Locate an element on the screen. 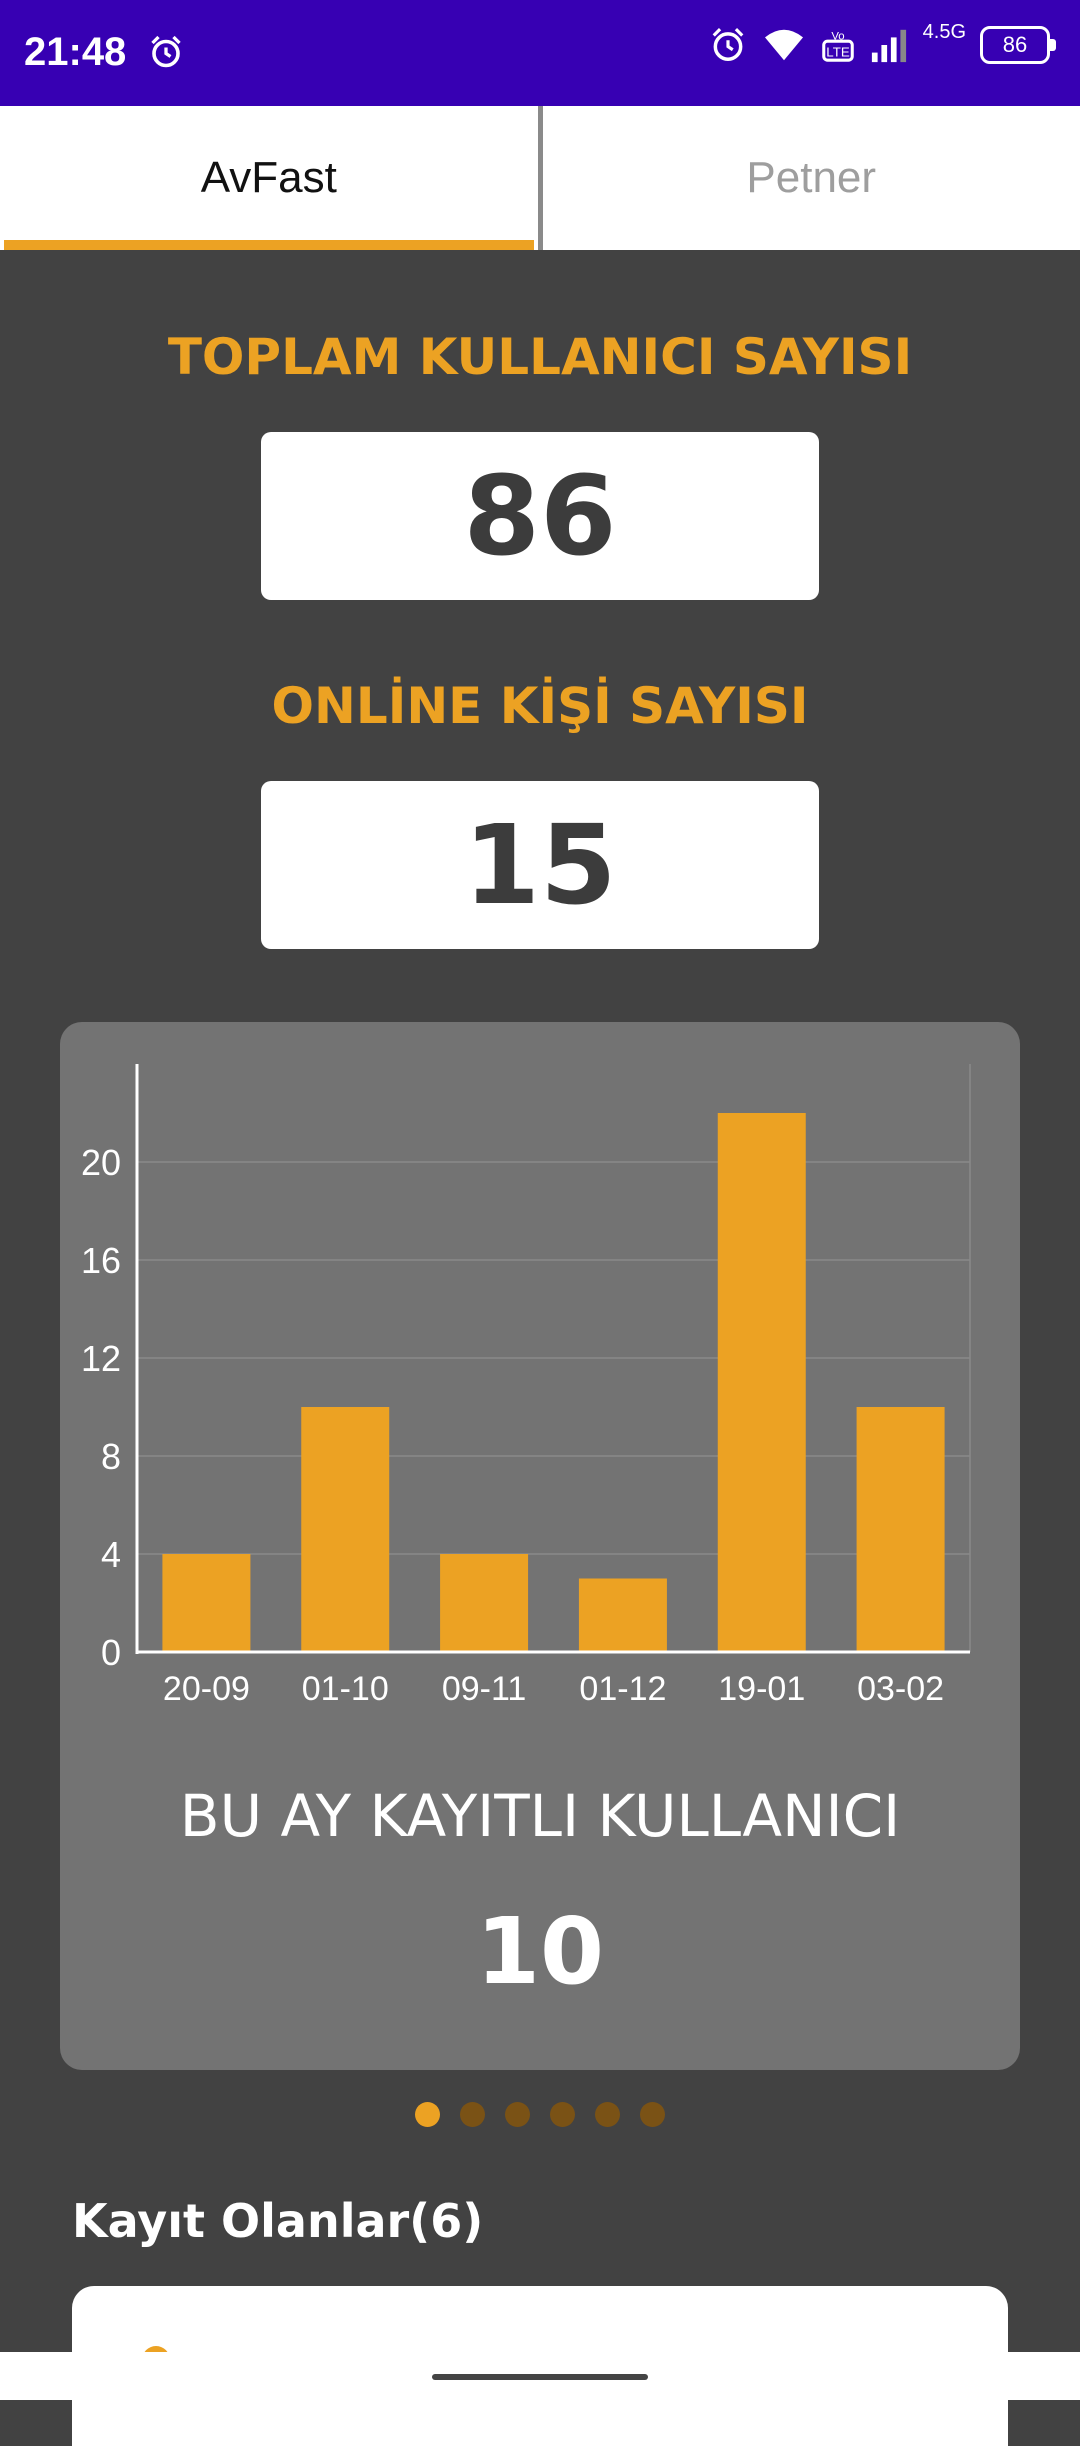 This screenshot has width=1080, height=2446. y-tick-label: 4 is located at coordinates (111, 1554).